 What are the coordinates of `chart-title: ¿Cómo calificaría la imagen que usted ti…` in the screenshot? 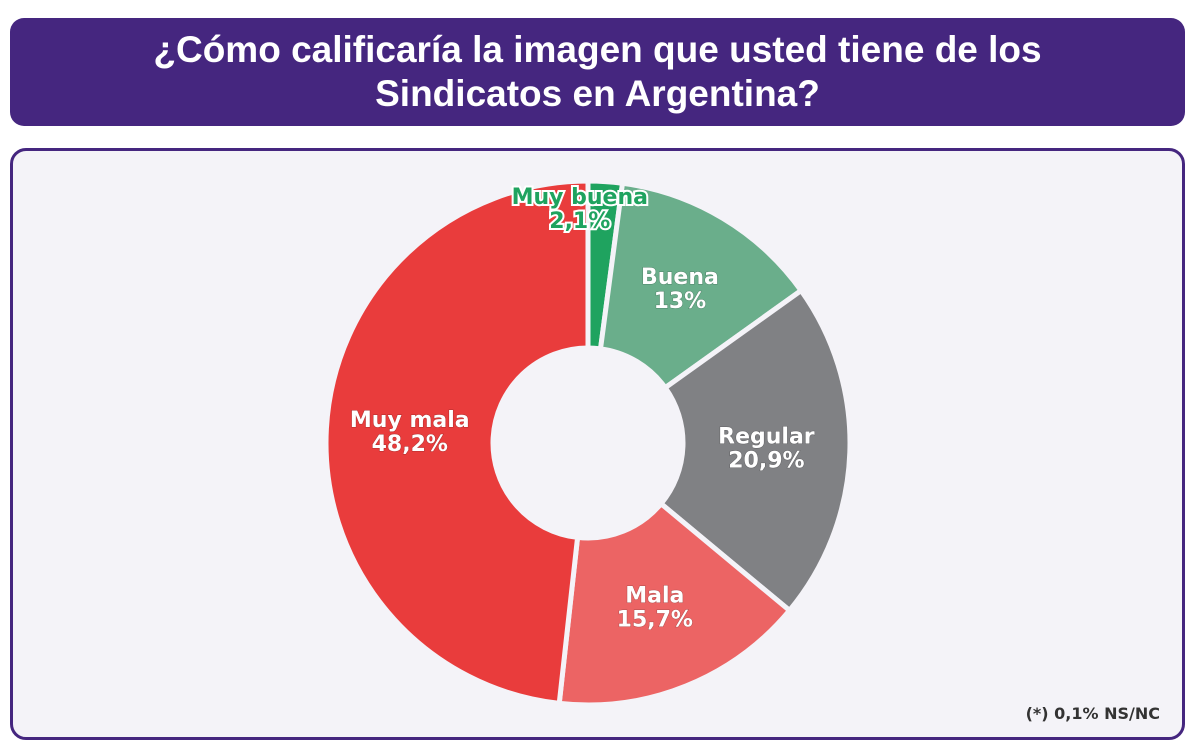 It's located at (597, 71).